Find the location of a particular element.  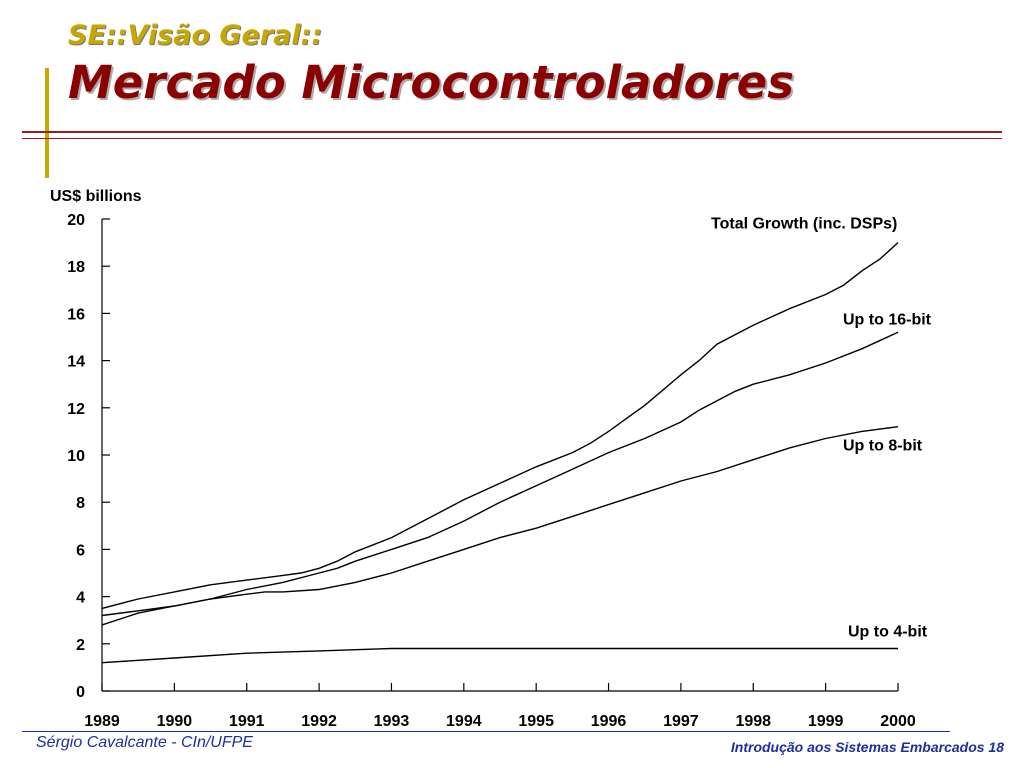

y-axis-label: US$ billions is located at coordinates (96, 196).